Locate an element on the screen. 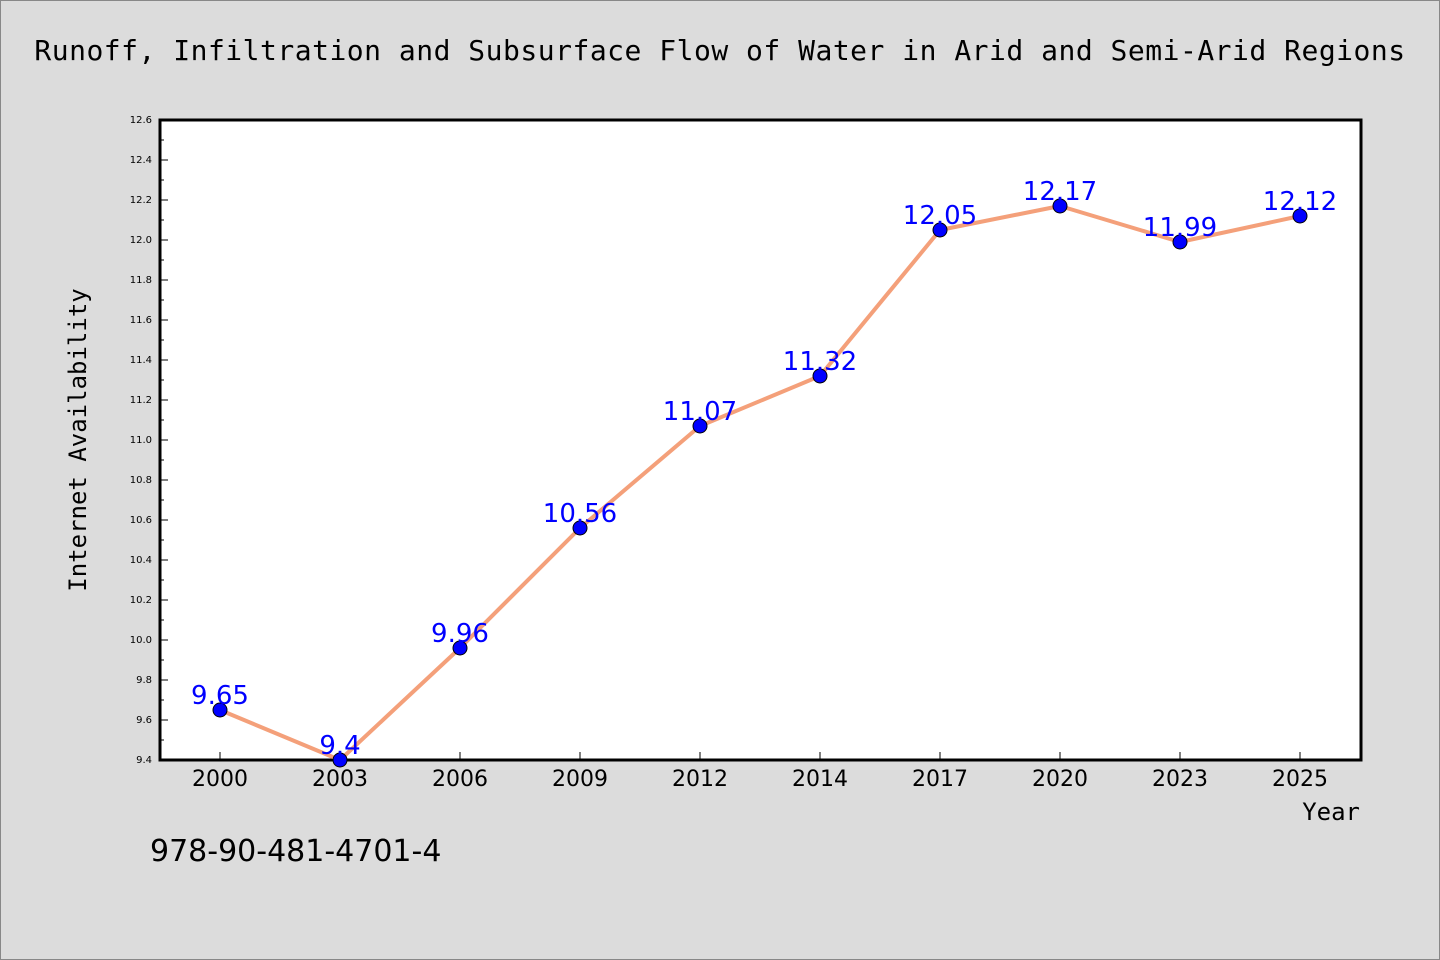  y-tick-label: 9.4 is located at coordinates (144, 760).